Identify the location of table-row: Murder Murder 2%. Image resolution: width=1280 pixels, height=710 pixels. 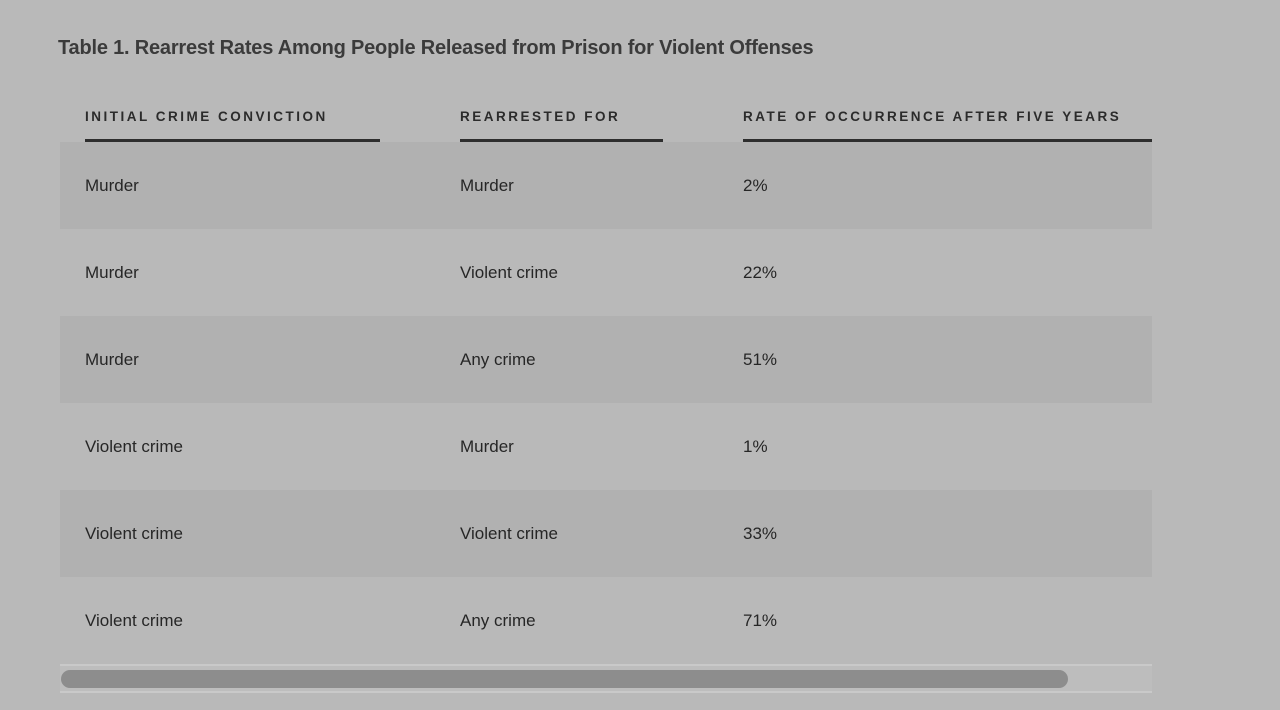
(606, 185).